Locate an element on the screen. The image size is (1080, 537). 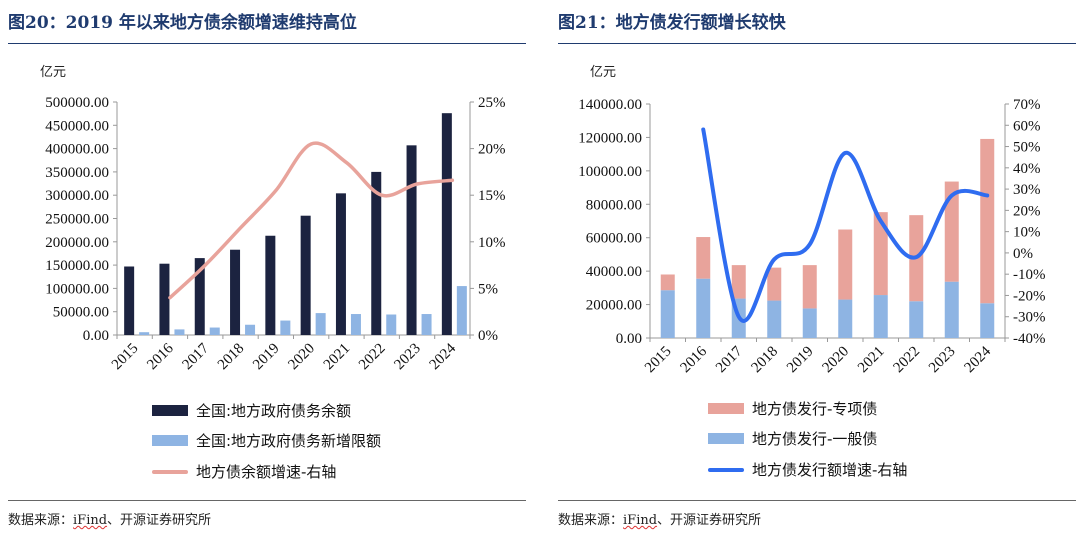
right-footer-rule is located at coordinates (817, 500).